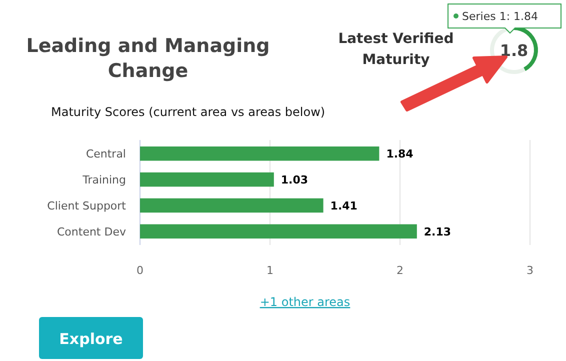 This screenshot has width=566, height=361. What do you see at coordinates (104, 180) in the screenshot?
I see `y-tick-label: Training` at bounding box center [104, 180].